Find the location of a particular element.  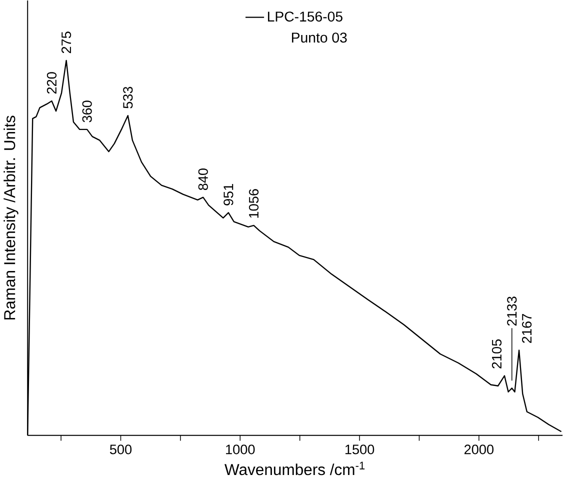

x-tick-label: 1500 is located at coordinates (359, 449).